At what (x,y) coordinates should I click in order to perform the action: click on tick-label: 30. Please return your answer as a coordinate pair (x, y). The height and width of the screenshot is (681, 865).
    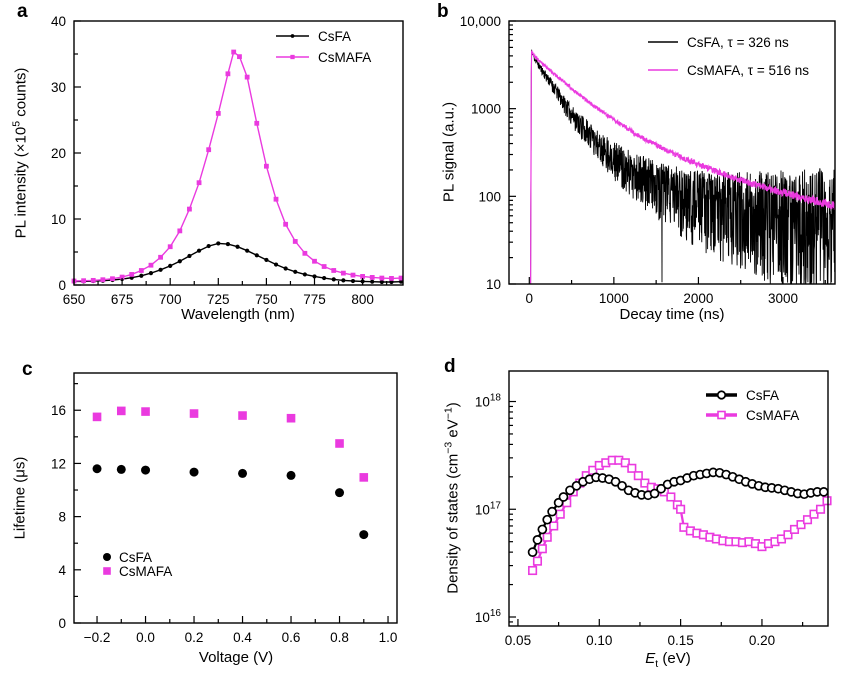
    Looking at the image, I should click on (58, 87).